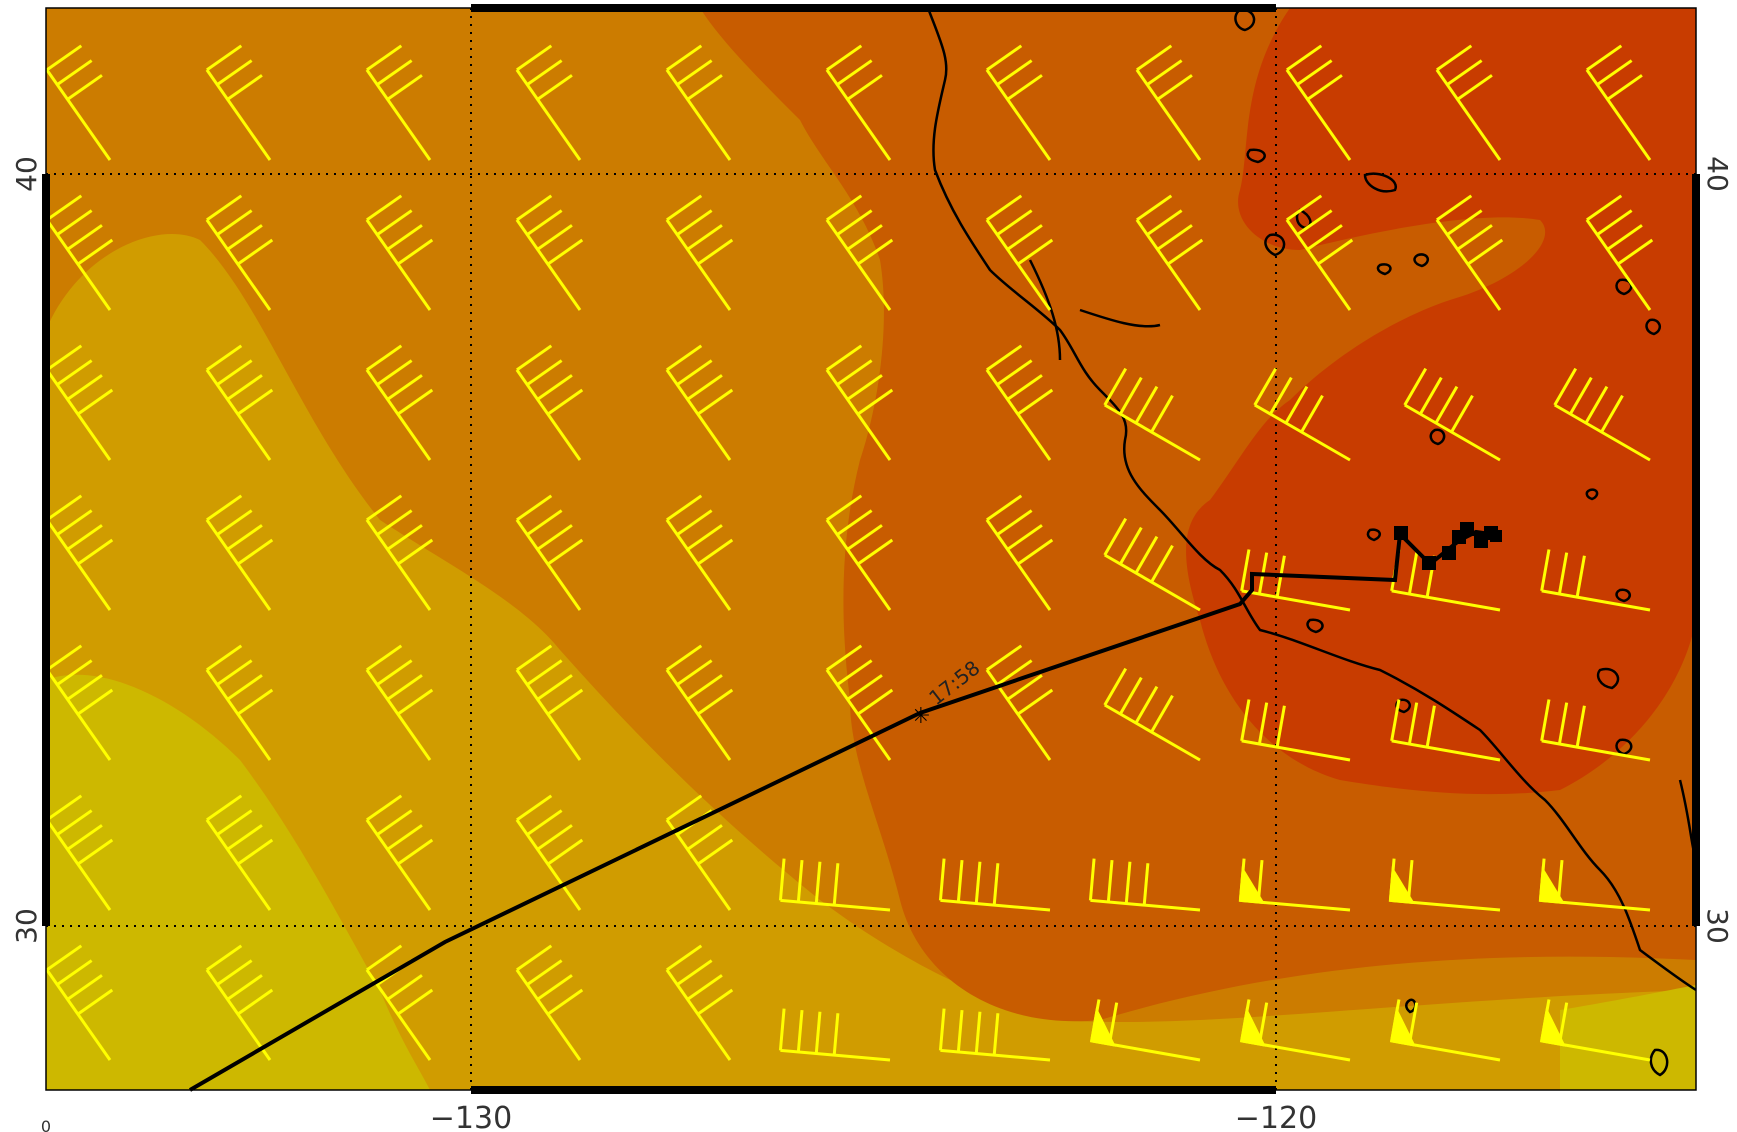 Image resolution: width=1737 pixels, height=1132 pixels. Describe the element at coordinates (1717, 174) in the screenshot. I see `y-tick-label-right-1: 40` at that location.